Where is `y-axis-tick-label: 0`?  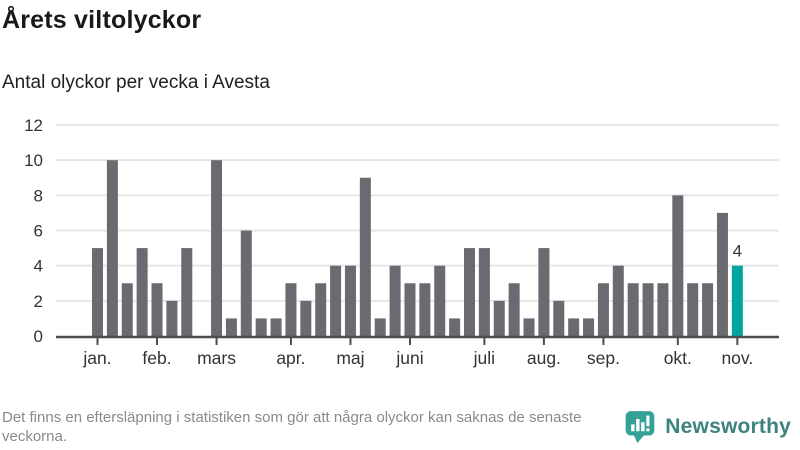 y-axis-tick-label: 0 is located at coordinates (38, 336).